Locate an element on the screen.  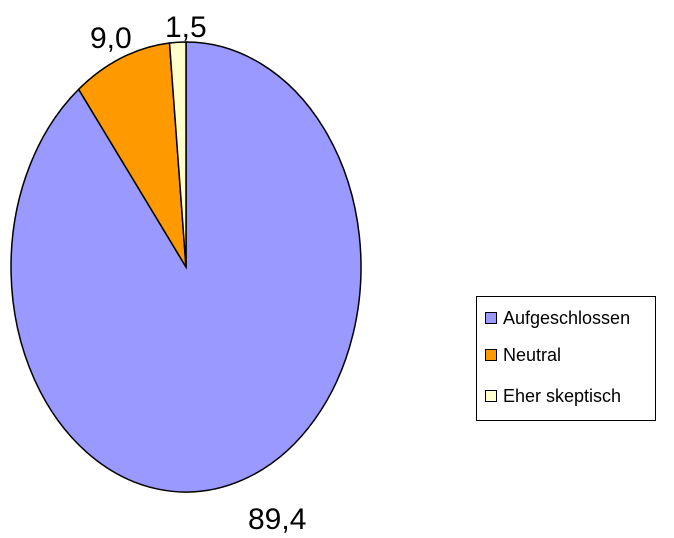
legend-label-neutral: Neutral is located at coordinates (532, 354).